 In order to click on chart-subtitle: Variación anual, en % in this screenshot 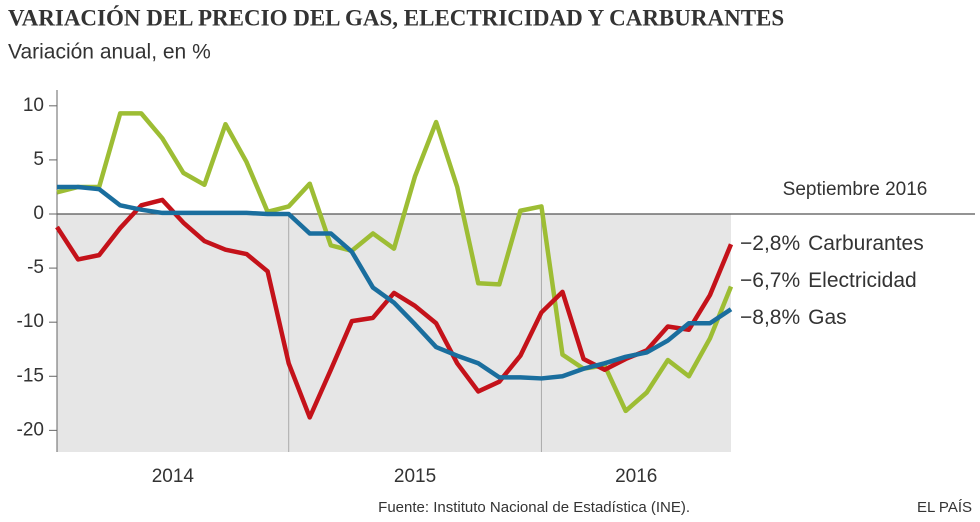, I will do `click(109, 52)`.